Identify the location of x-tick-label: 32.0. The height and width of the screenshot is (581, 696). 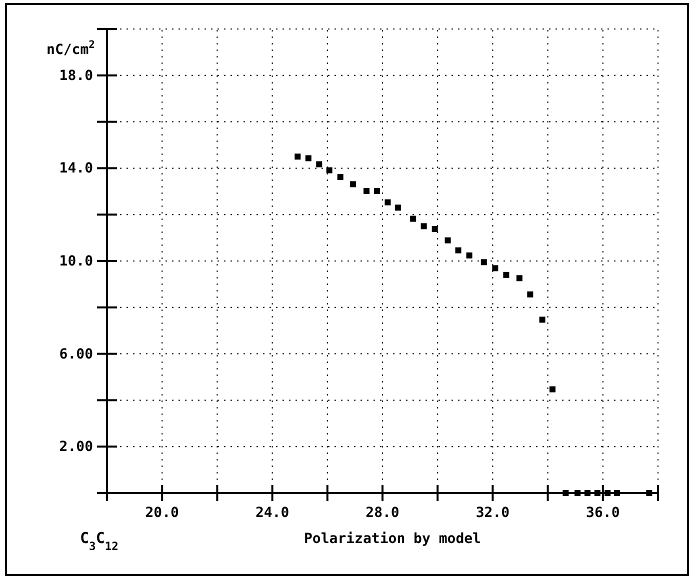
(493, 512).